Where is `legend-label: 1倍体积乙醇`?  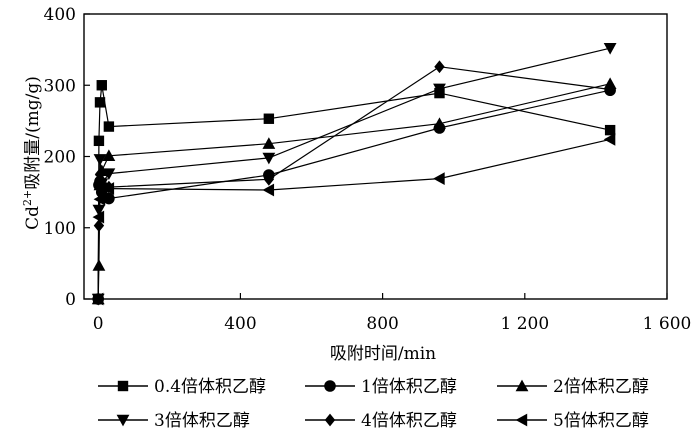
legend-label: 1倍体积乙醇 is located at coordinates (409, 387).